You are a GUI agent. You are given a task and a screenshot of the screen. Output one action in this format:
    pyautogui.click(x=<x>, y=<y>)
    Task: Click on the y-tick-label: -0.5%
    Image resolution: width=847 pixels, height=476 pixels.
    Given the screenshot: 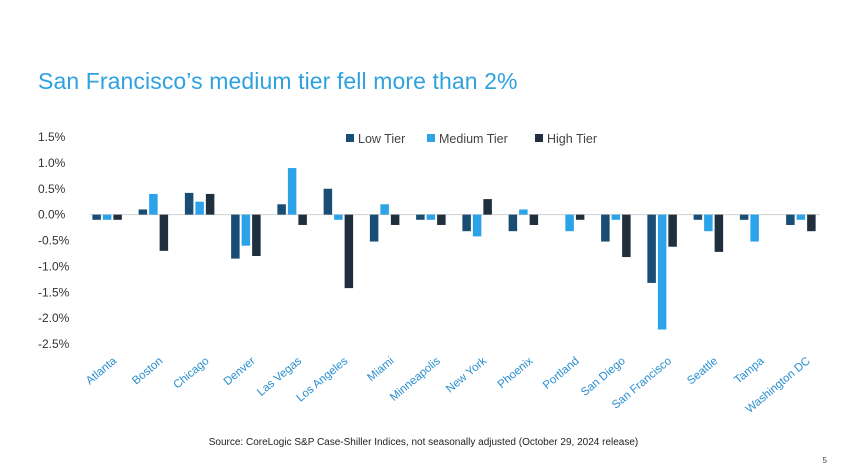 What is the action you would take?
    pyautogui.click(x=54, y=241)
    